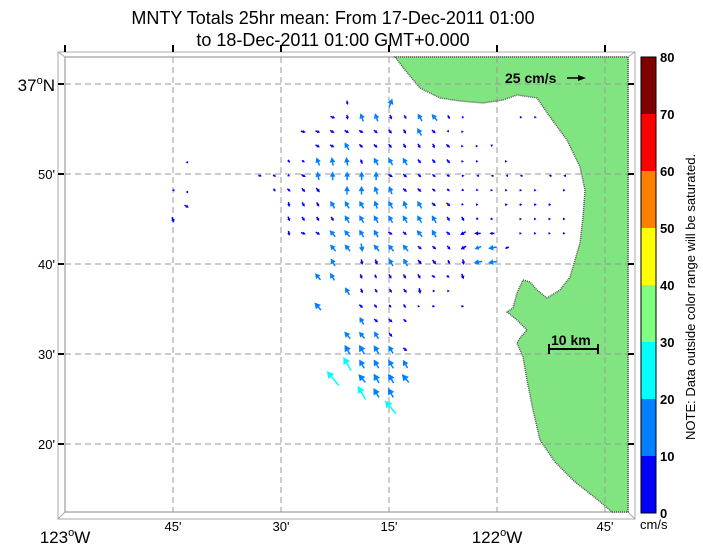 The height and width of the screenshot is (548, 703). Describe the element at coordinates (503, 533) in the screenshot. I see `degree-symbol: o` at that location.